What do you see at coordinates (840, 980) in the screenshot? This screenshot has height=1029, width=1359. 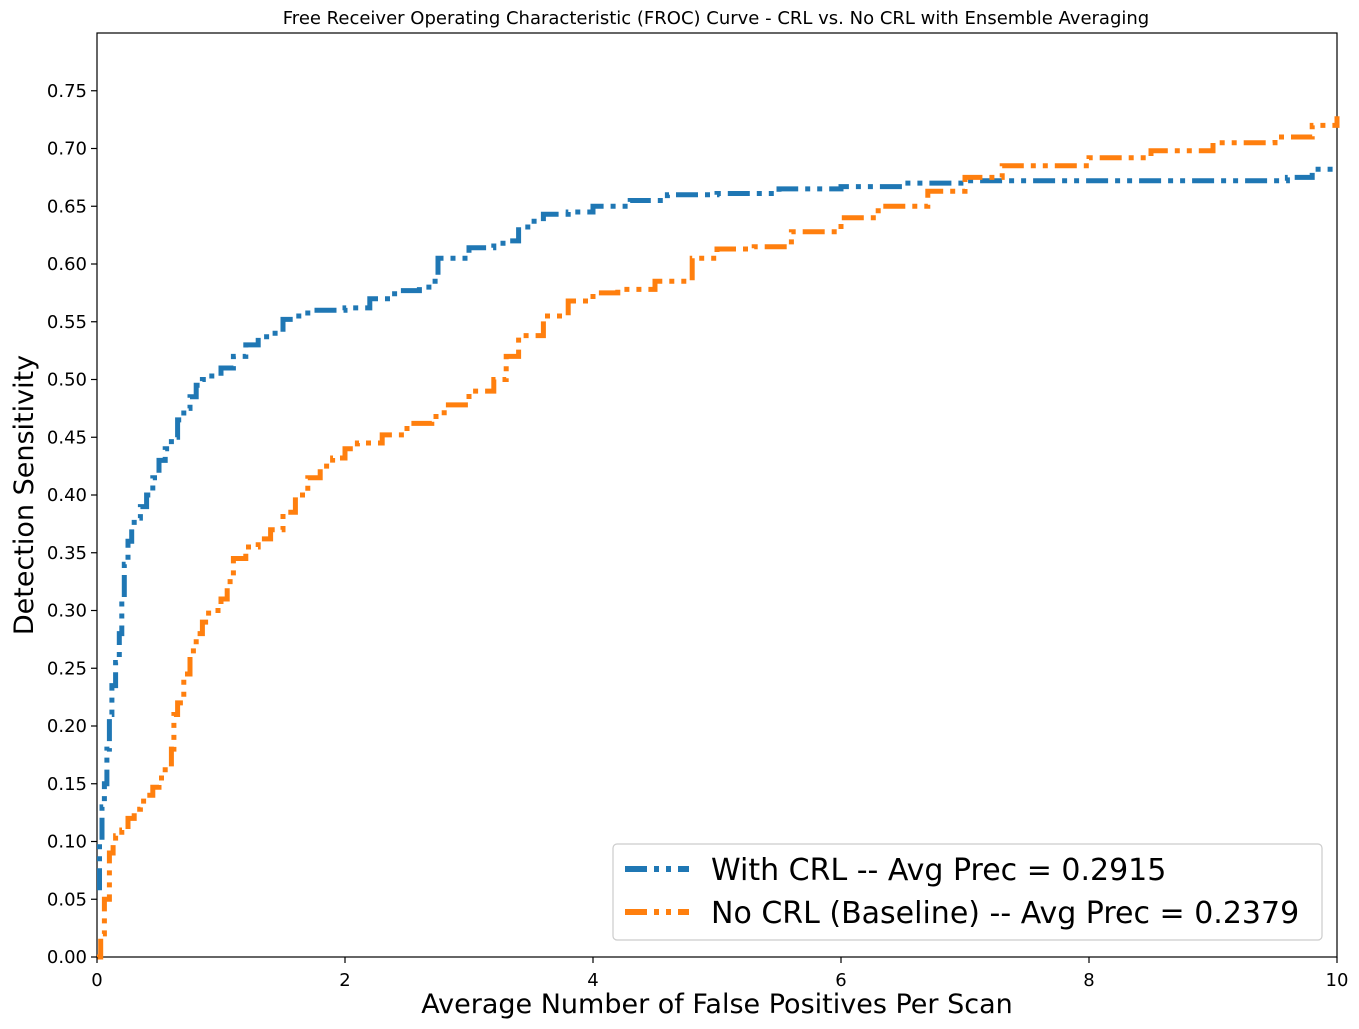 I see `x-tick-label: 6` at bounding box center [840, 980].